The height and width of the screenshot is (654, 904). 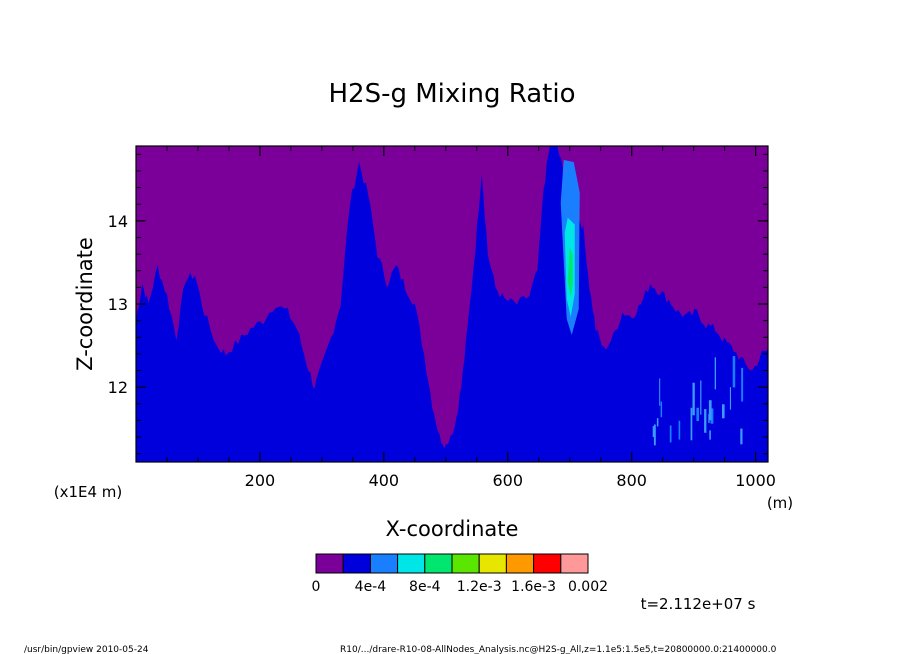 I want to click on y-tick-label: 13, so click(x=118, y=304).